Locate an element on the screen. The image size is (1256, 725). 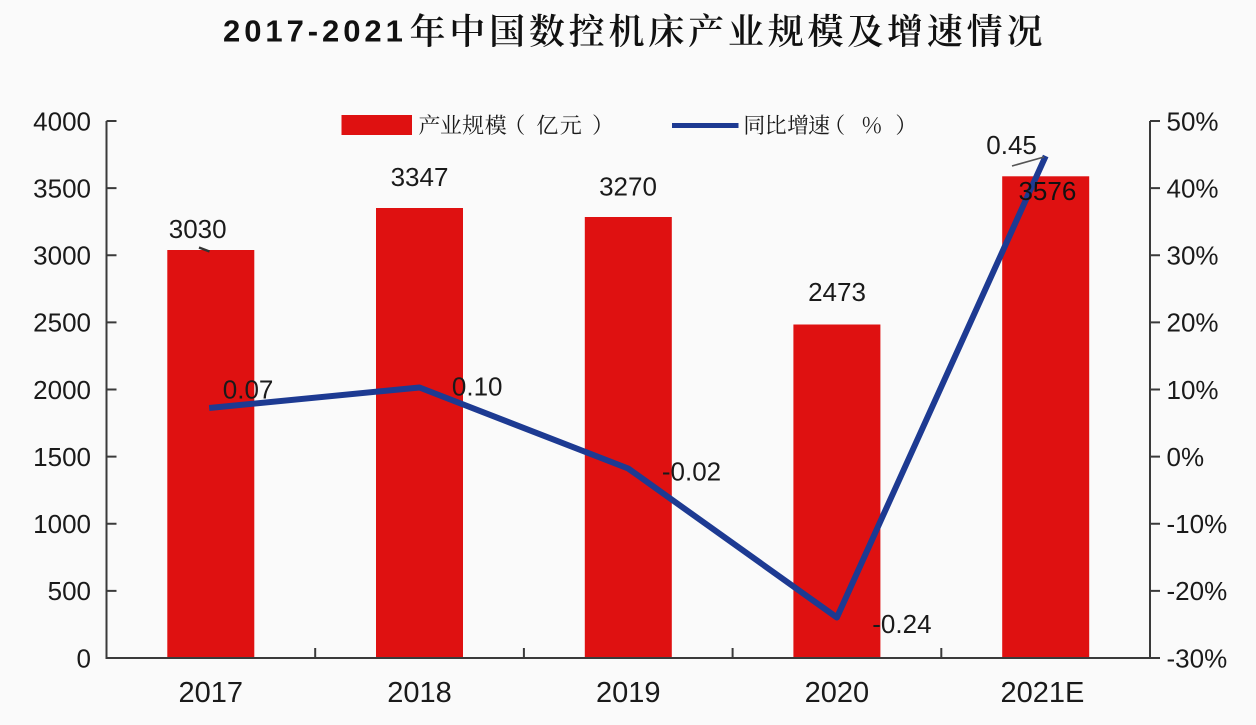
svg-text: 2018 is located at coordinates (419, 693).